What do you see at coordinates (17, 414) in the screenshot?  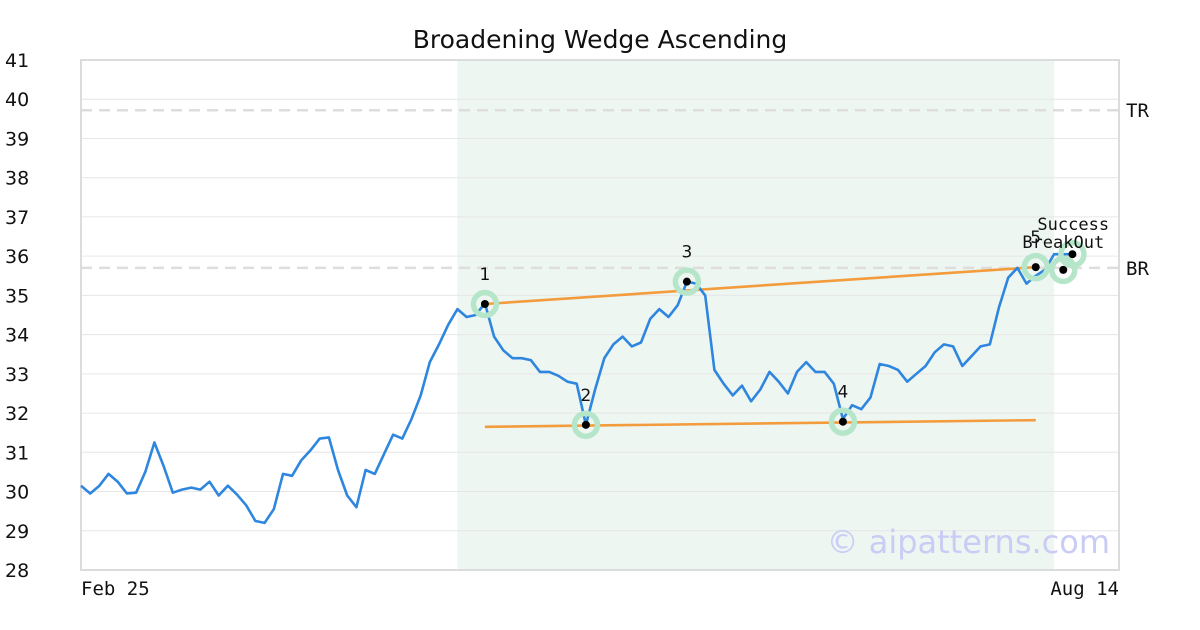 I see `y-tick-label: 32` at bounding box center [17, 414].